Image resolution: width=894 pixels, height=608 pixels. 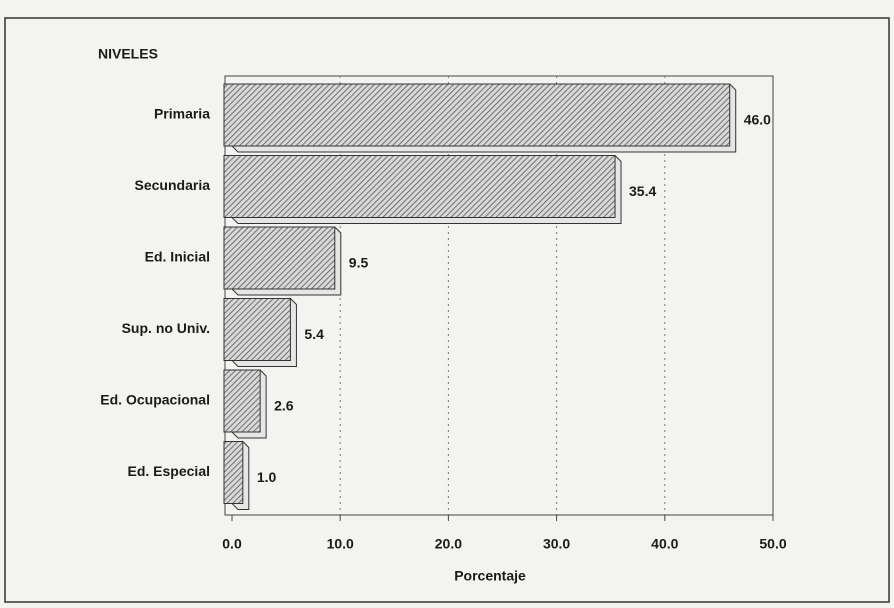 What do you see at coordinates (182, 114) in the screenshot?
I see `y-tick-label: Primaria` at bounding box center [182, 114].